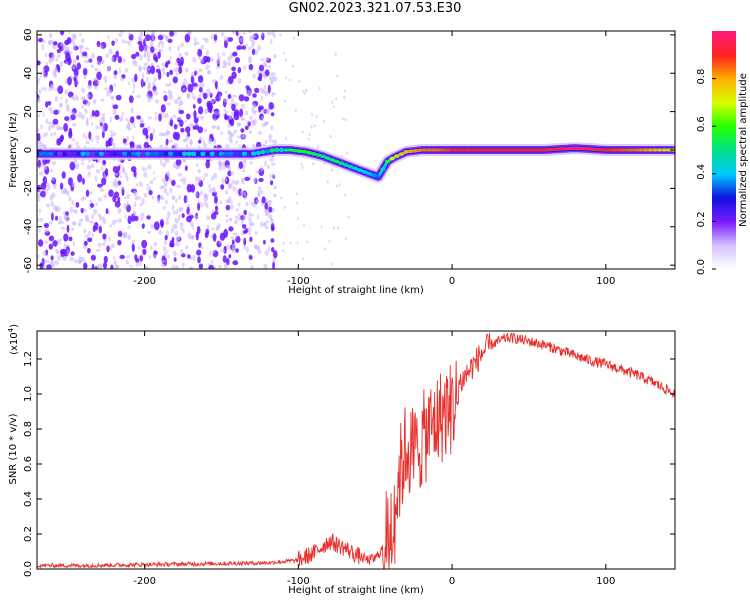  Describe the element at coordinates (605, 281) in the screenshot. I see `spectrogram-x-tick-label: 100` at that location.